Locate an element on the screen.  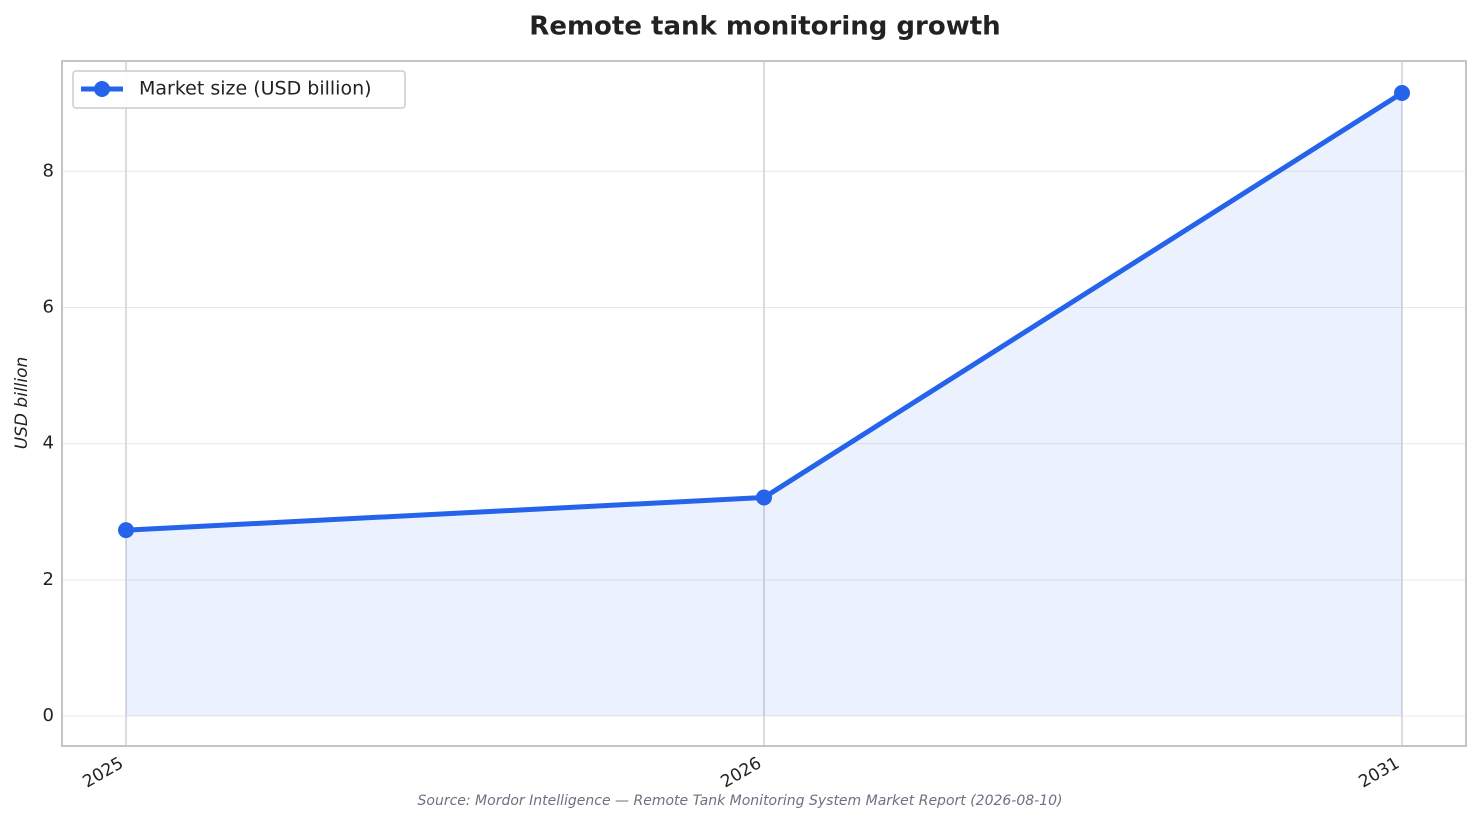
legend-marker is located at coordinates (102, 89).